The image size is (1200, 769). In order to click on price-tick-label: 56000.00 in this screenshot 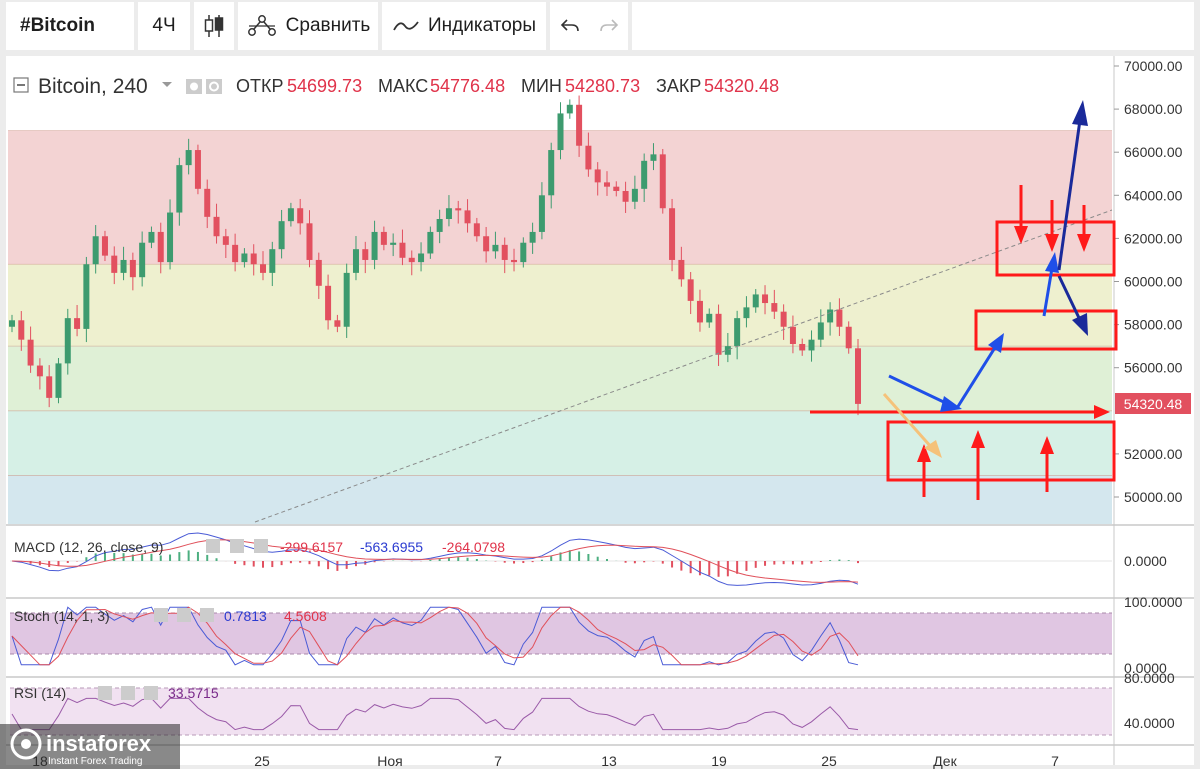, I will do `click(1153, 368)`.